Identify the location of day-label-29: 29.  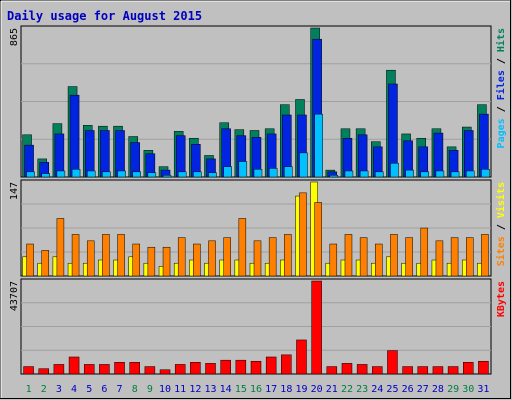
(453, 389).